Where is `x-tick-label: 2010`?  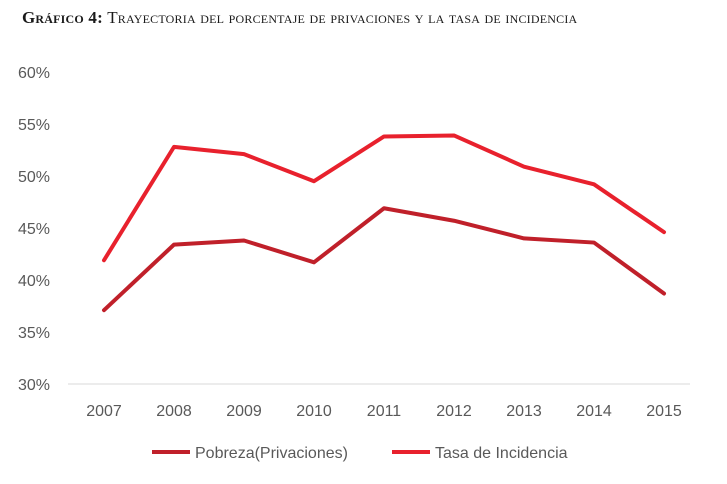 x-tick-label: 2010 is located at coordinates (314, 411).